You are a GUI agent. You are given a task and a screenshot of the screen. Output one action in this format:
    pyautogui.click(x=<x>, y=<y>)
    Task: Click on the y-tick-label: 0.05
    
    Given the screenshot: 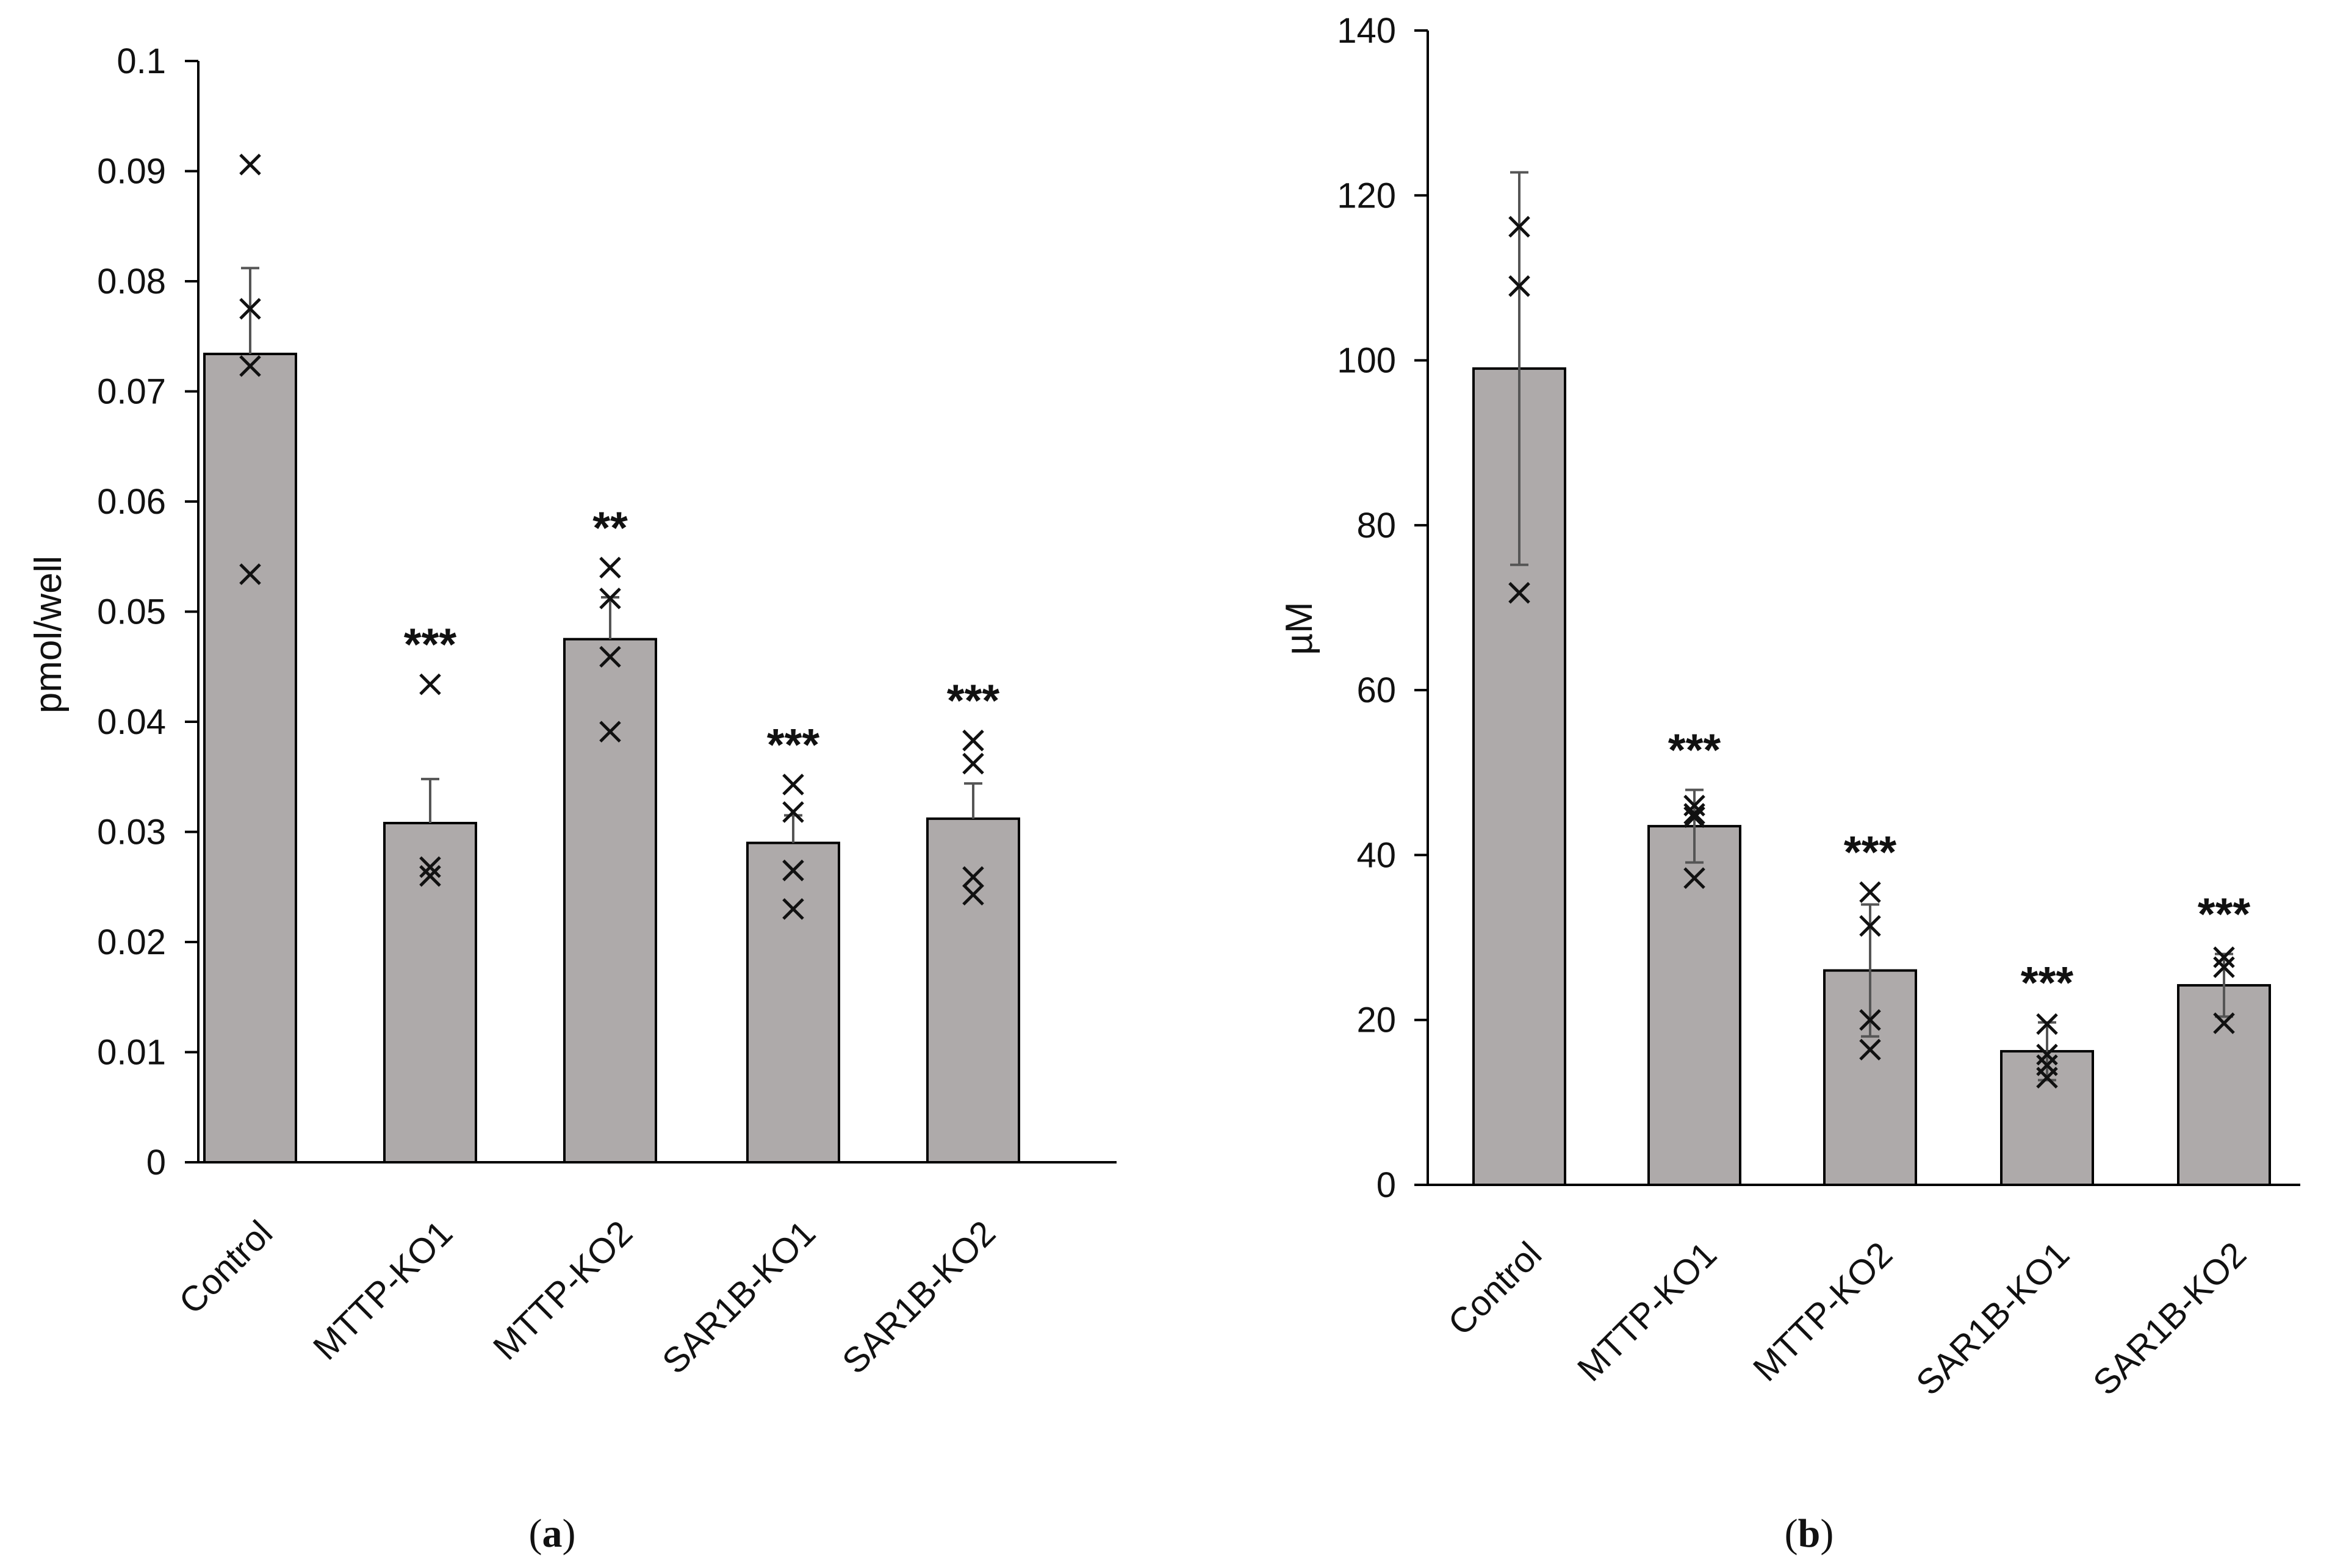 What is the action you would take?
    pyautogui.click(x=131, y=612)
    